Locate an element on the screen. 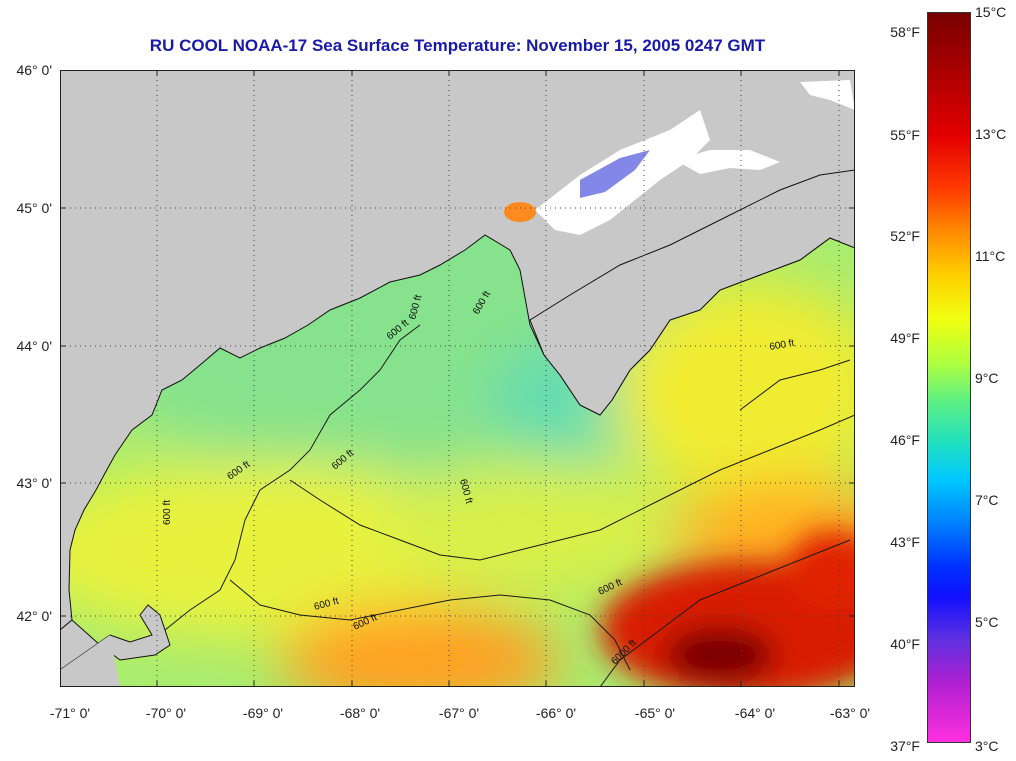 This screenshot has width=1016, height=761. lon-label-63: -63° 0' is located at coordinates (850, 713).